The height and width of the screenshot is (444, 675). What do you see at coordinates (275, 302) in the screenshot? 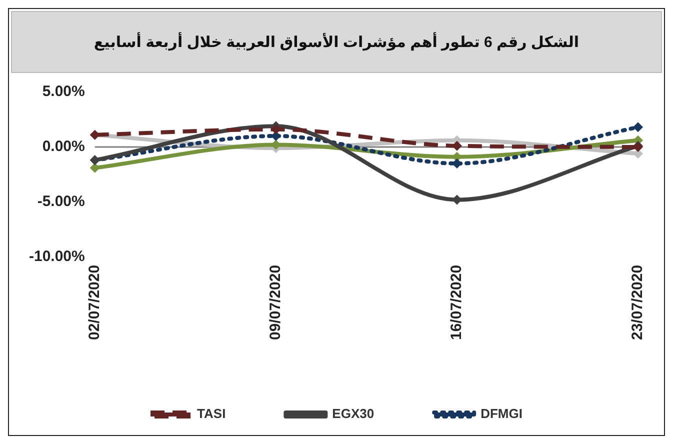
I see `x-tick-label: 09/07/2020` at bounding box center [275, 302].